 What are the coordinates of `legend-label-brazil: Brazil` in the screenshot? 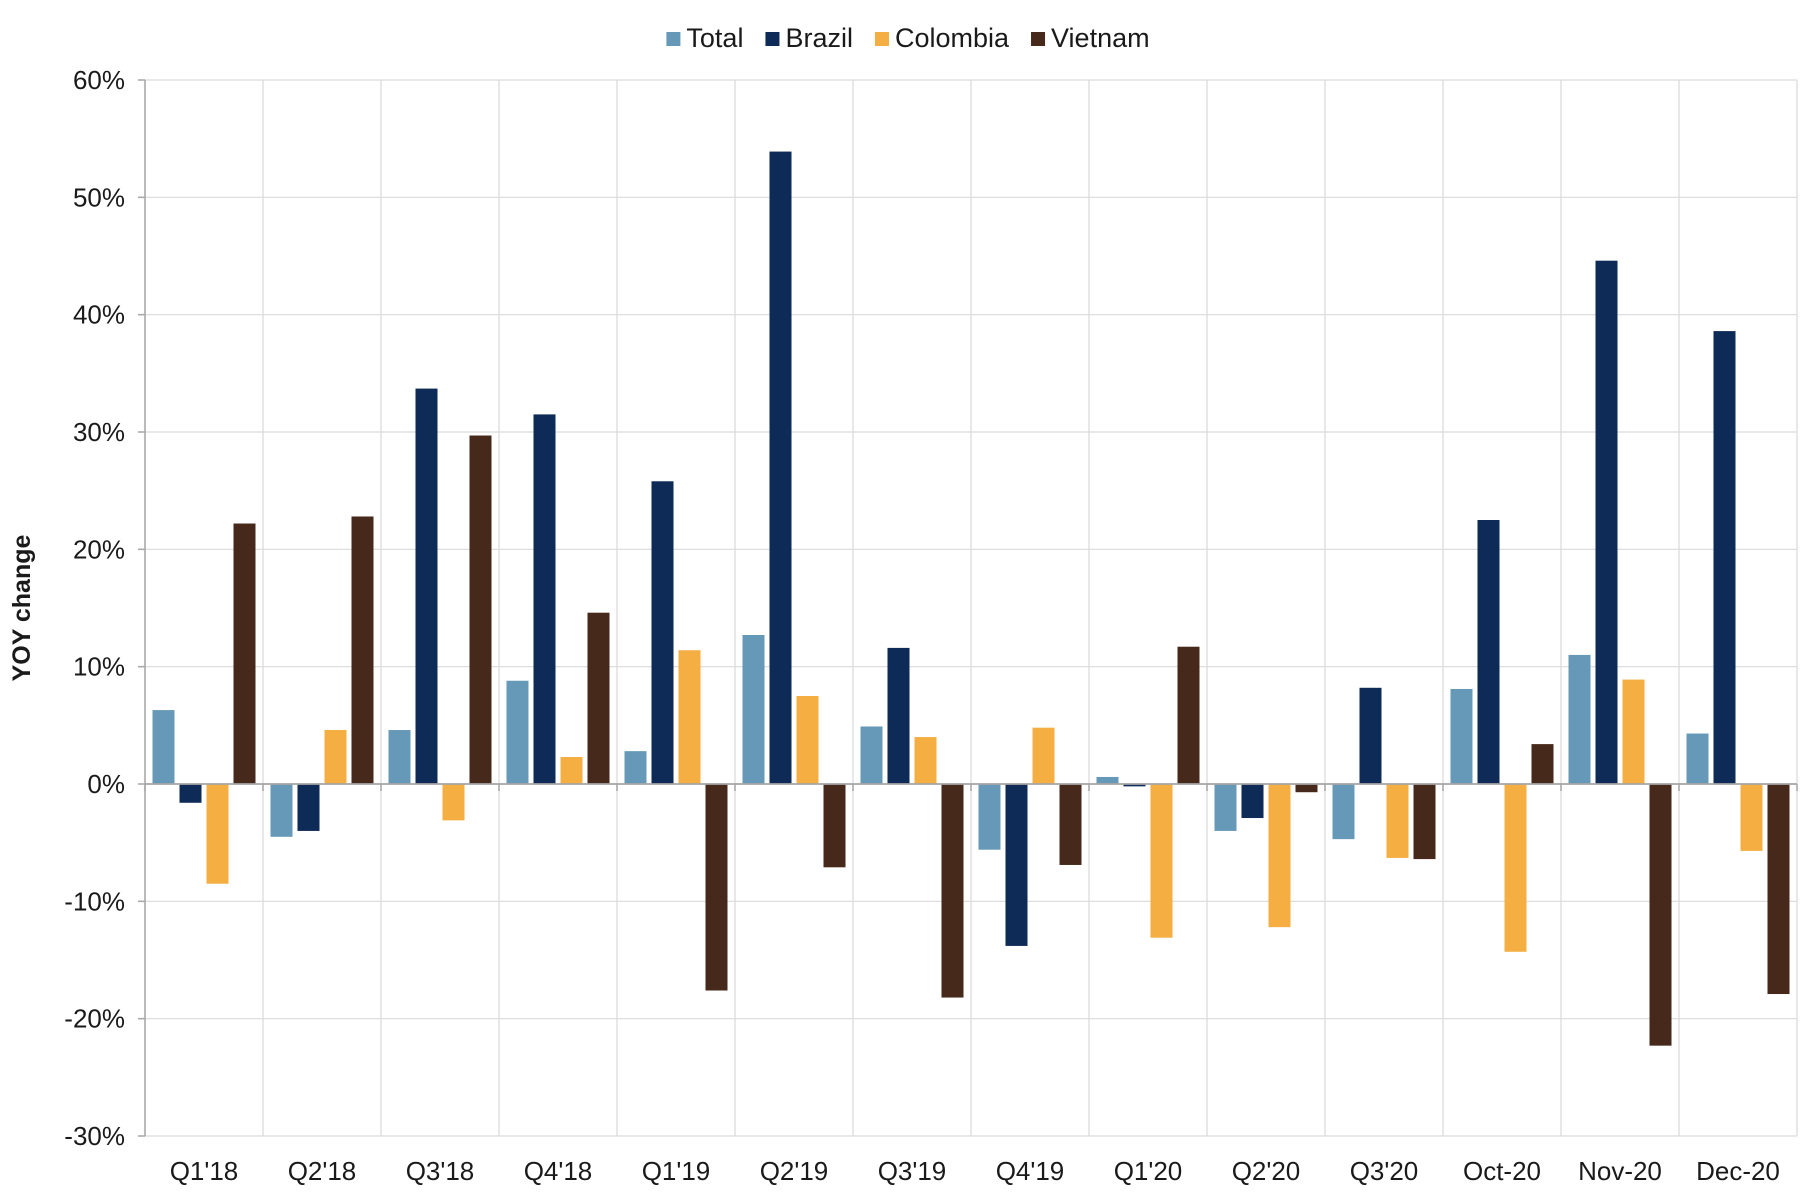 It's located at (819, 38).